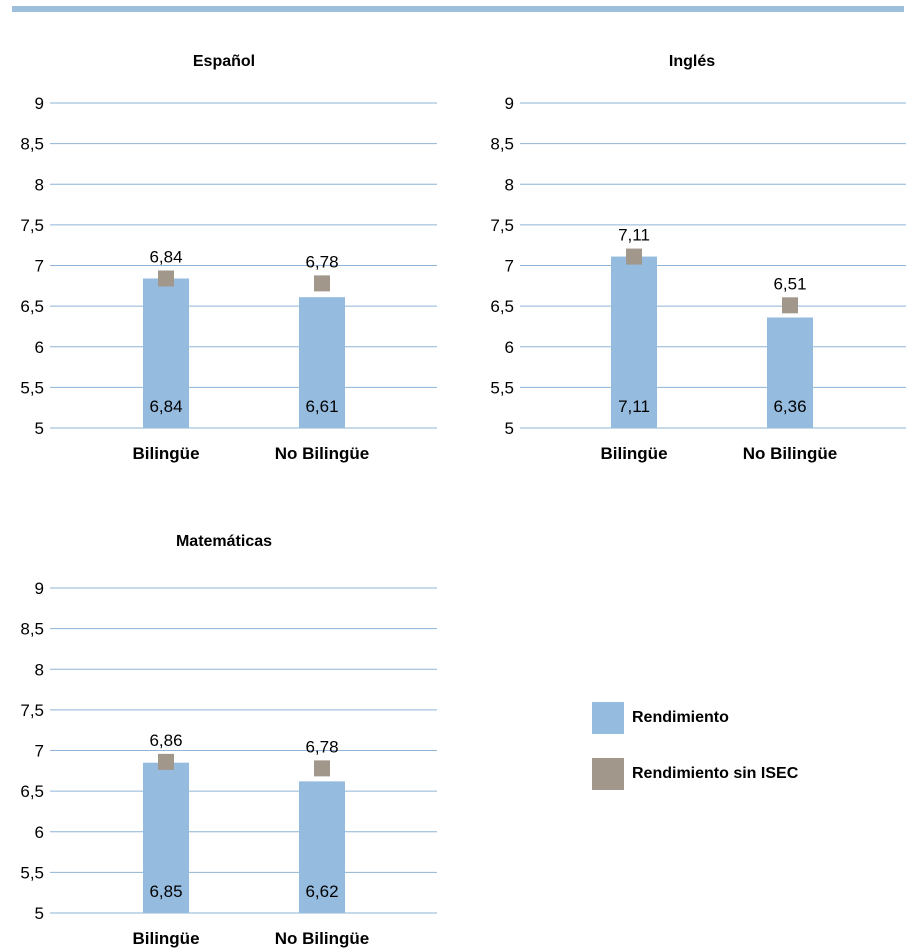 The width and height of the screenshot is (911, 950). Describe the element at coordinates (789, 283) in the screenshot. I see `marker-value-label: 6,51` at that location.